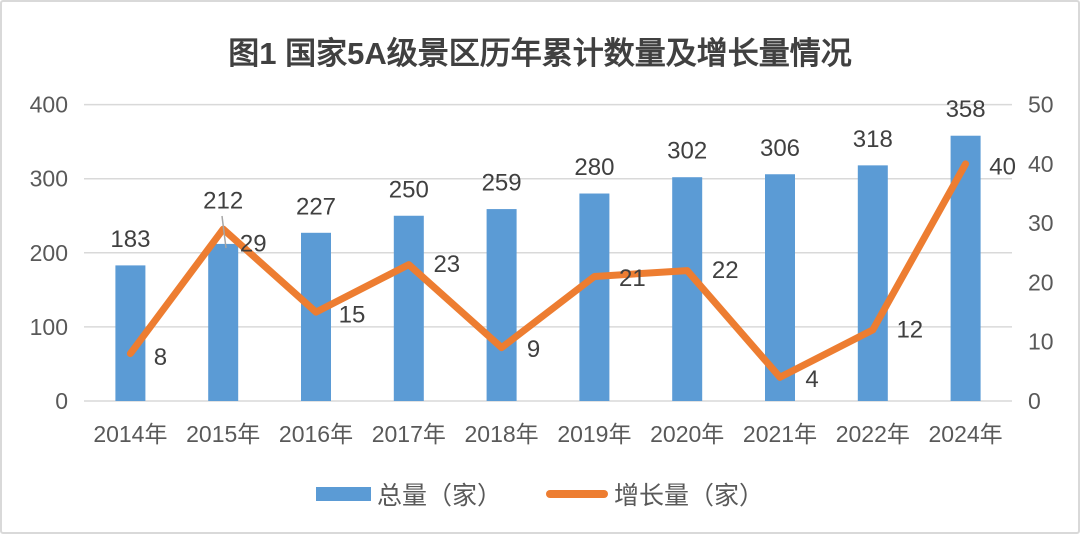  What do you see at coordinates (687, 434) in the screenshot?
I see `x-axis-label: 2020年` at bounding box center [687, 434].